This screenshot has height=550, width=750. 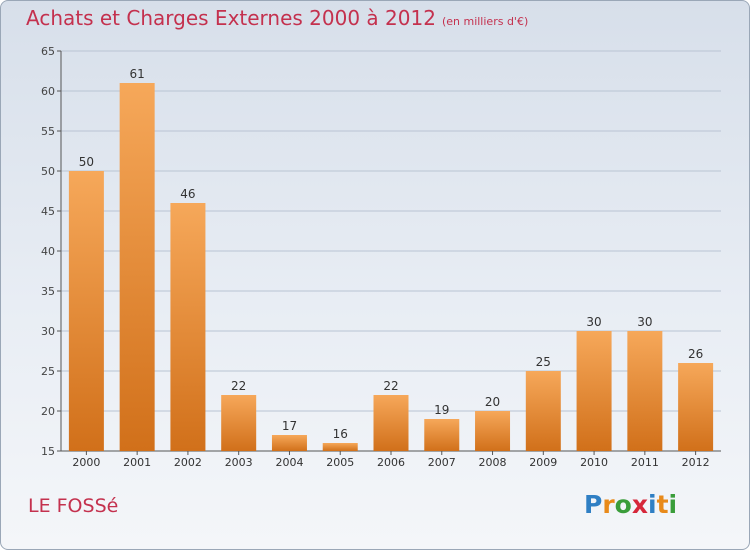 What do you see at coordinates (48, 171) in the screenshot?
I see `y-tick-label: 50` at bounding box center [48, 171].